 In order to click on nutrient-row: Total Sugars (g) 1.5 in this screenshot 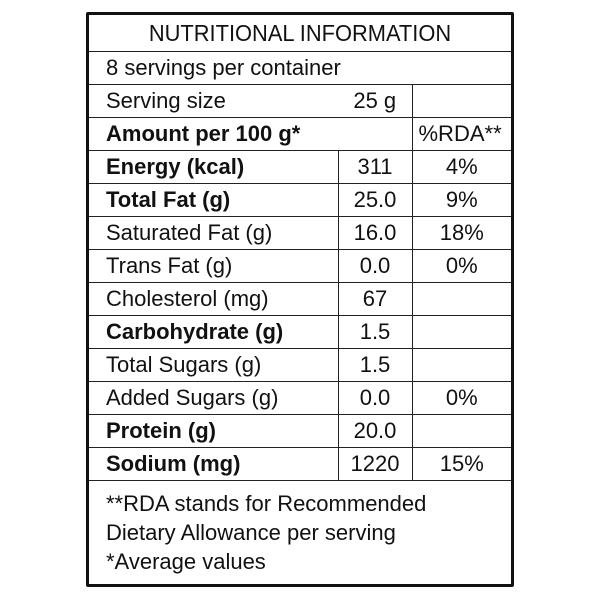, I will do `click(300, 365)`.